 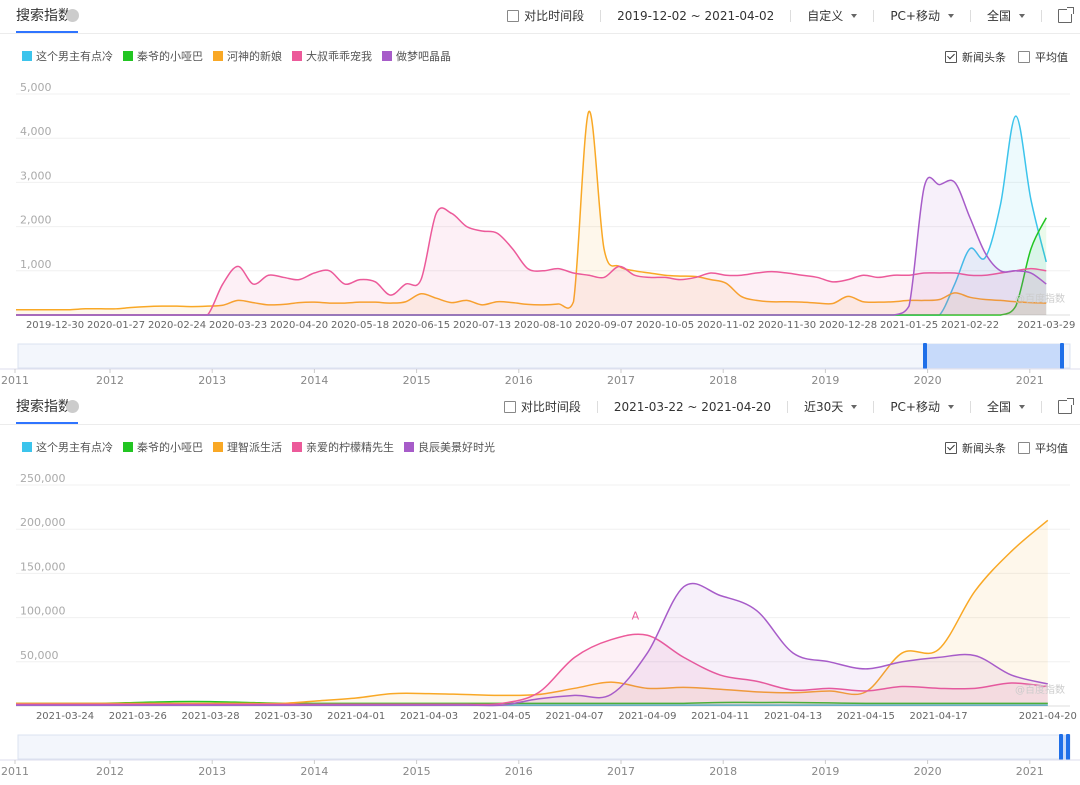 I want to click on x-tick-label: 2020-01-27, so click(x=116, y=325).